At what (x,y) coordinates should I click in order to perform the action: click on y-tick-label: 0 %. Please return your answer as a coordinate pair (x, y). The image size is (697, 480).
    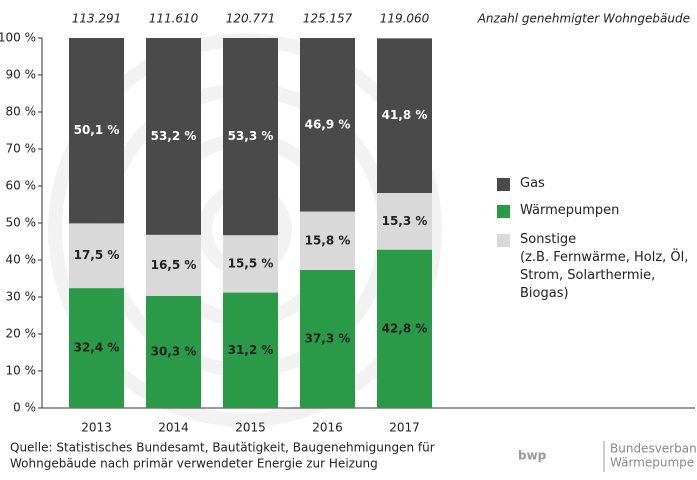
    Looking at the image, I should click on (24, 408).